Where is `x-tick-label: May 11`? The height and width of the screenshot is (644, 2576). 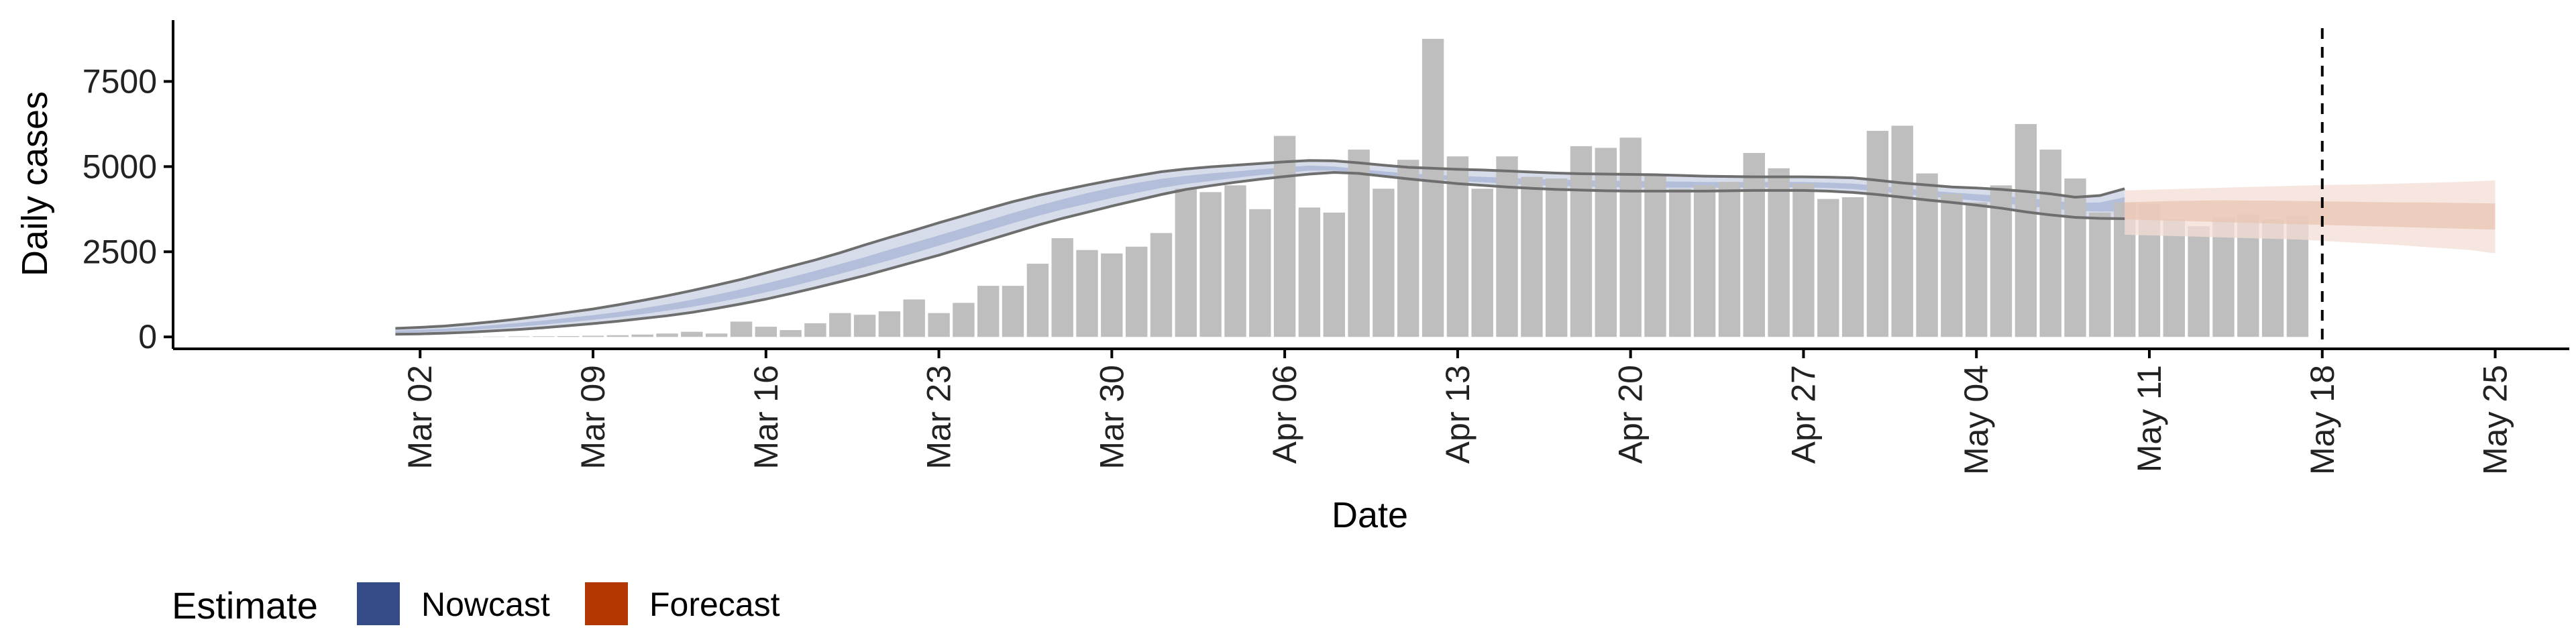 x-tick-label: May 11 is located at coordinates (2149, 418).